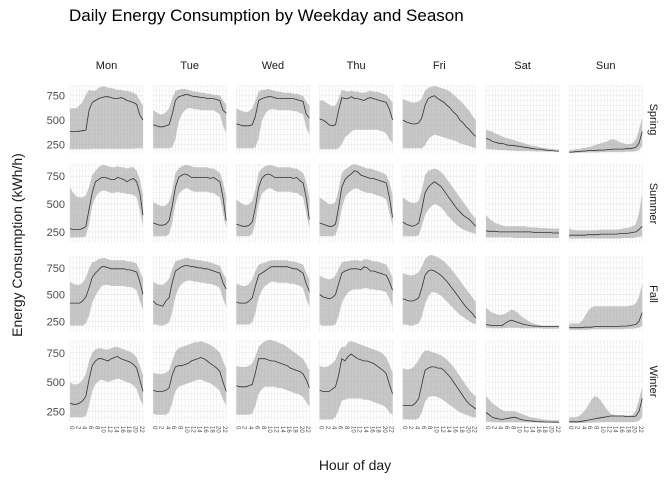  Describe the element at coordinates (56, 383) in the screenshot. I see `y-tick-label: 500` at that location.